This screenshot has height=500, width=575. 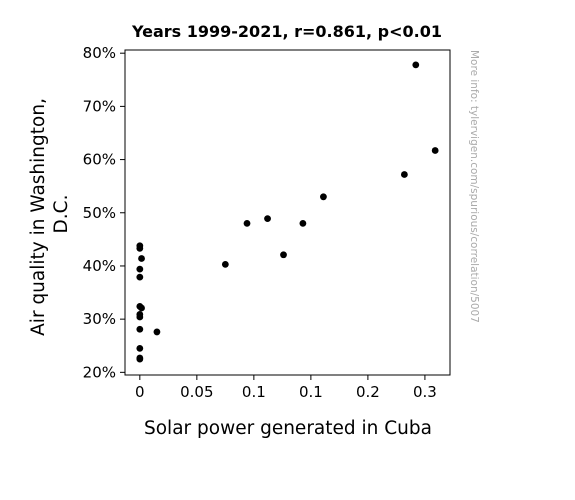 I want to click on y-tick-label: 20%, so click(x=99, y=372).